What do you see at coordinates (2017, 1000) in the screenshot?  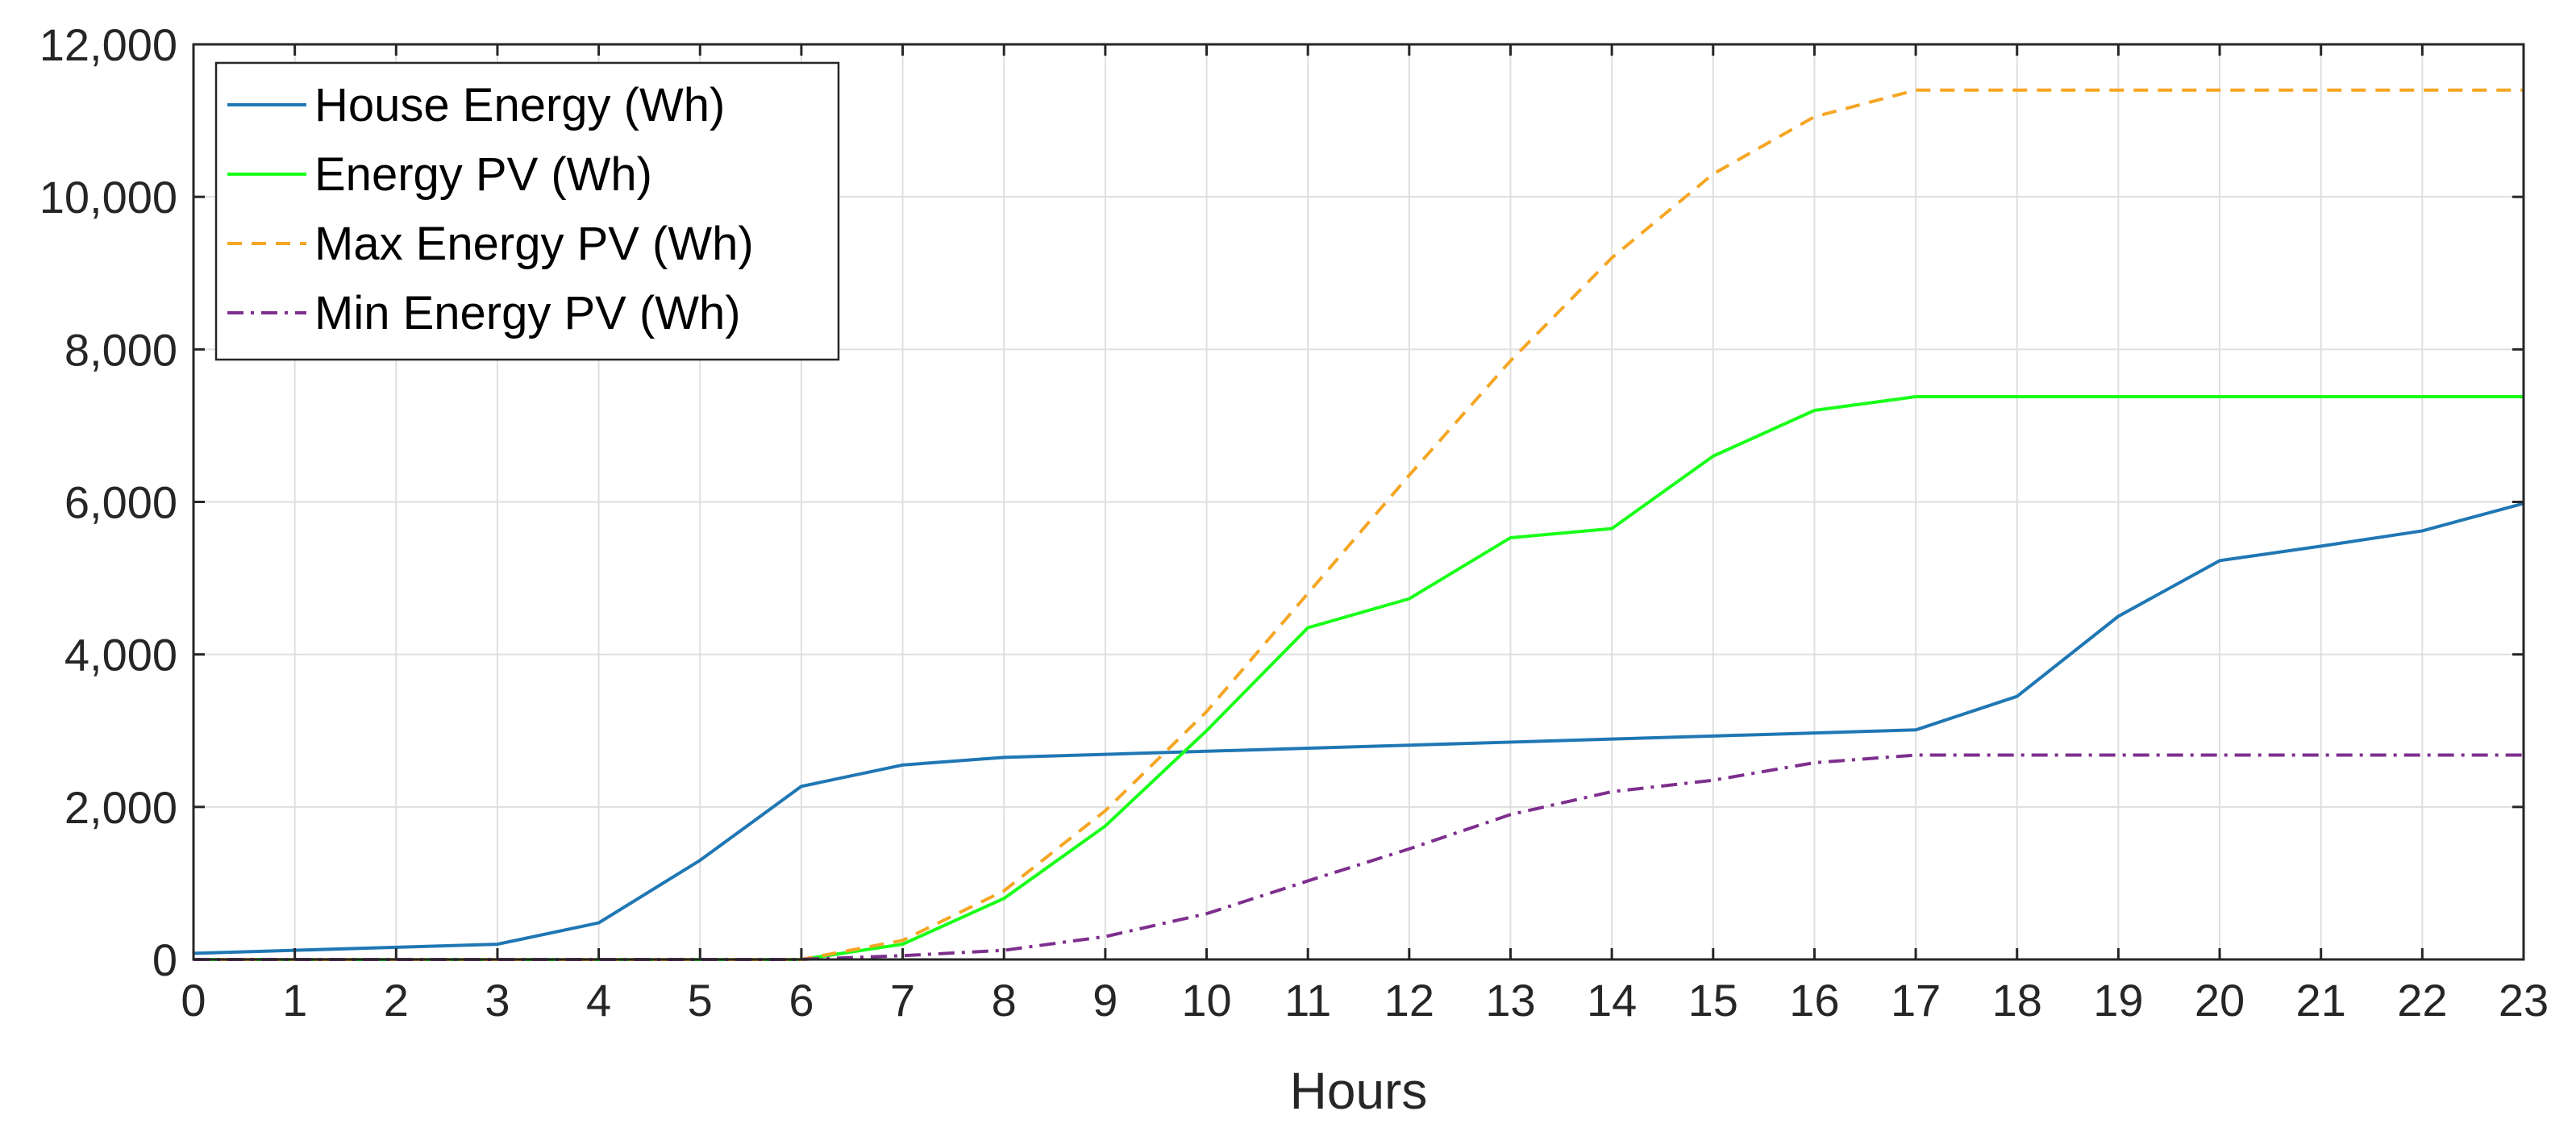 I see `x-tick-label: 18` at bounding box center [2017, 1000].